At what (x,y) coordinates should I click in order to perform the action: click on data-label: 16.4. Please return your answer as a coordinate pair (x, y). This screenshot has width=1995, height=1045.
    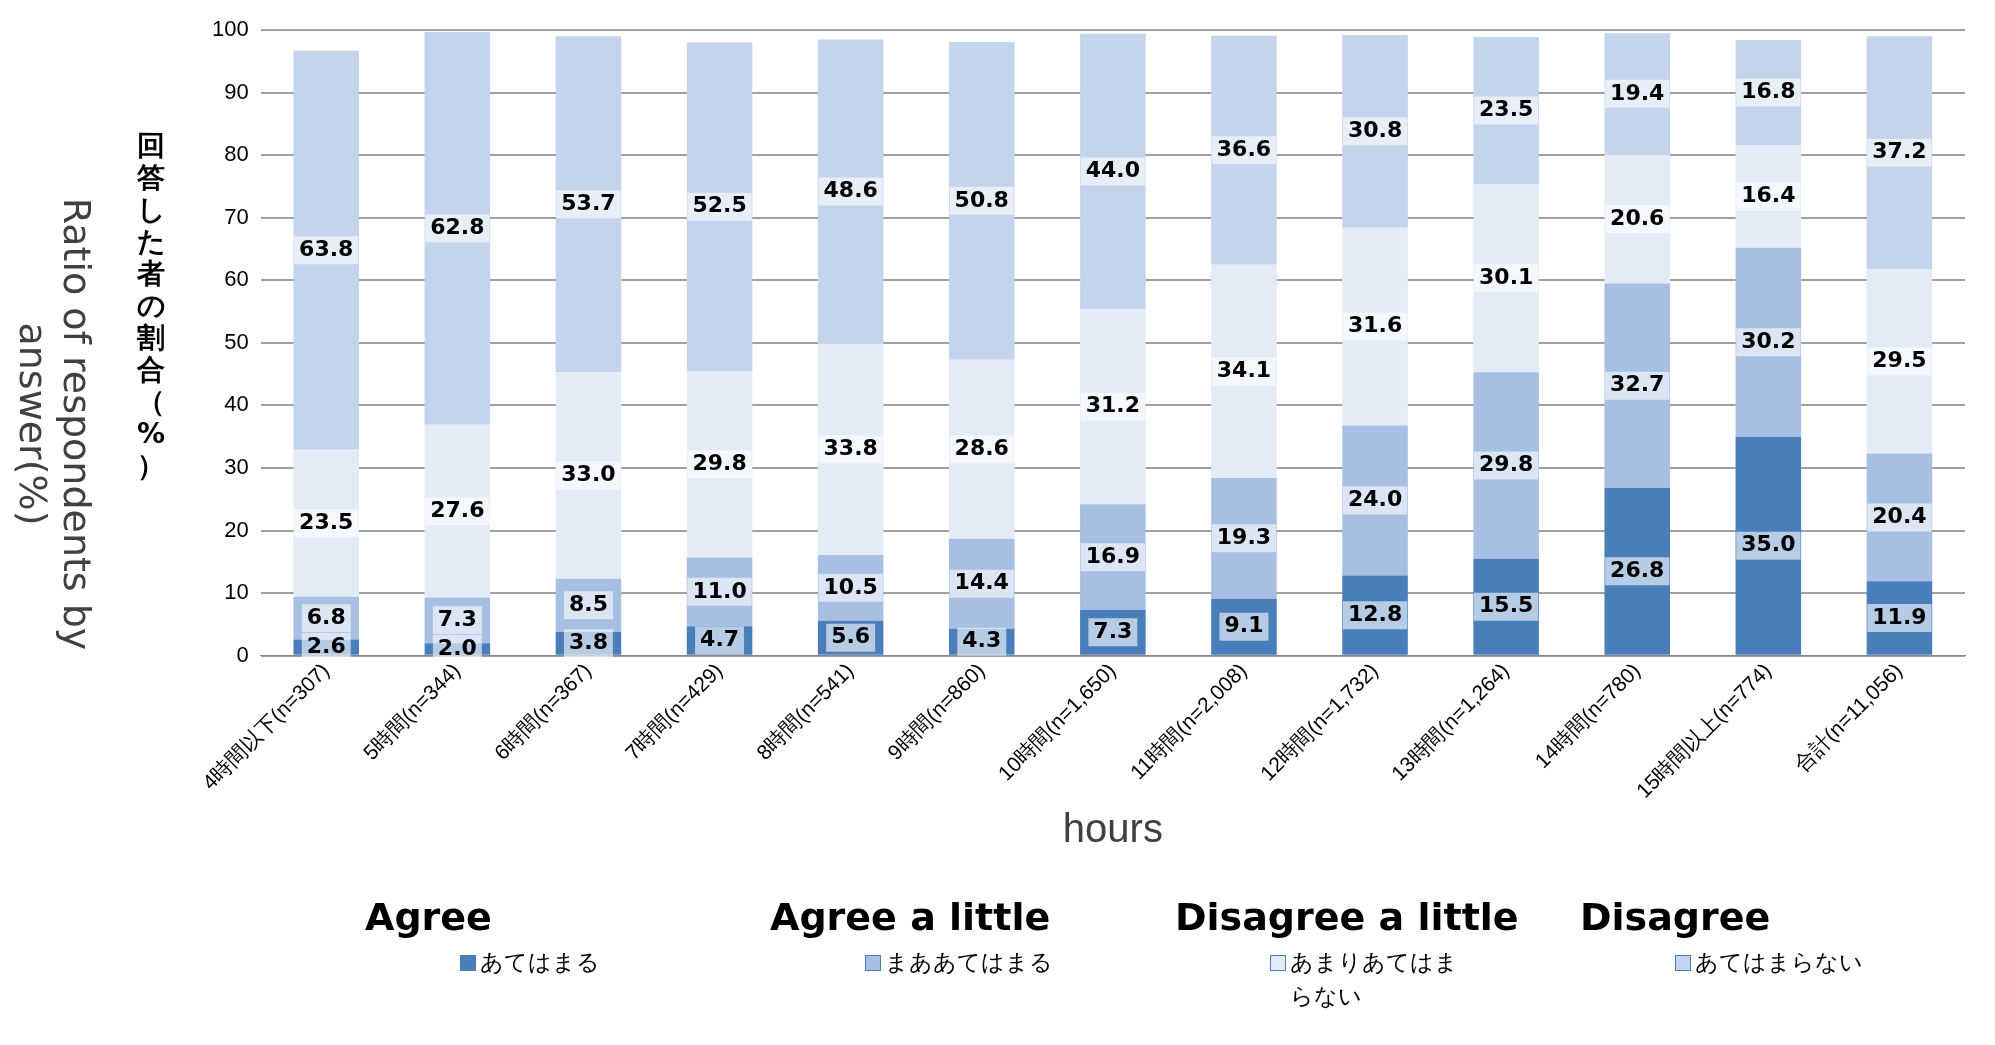
    Looking at the image, I should click on (1768, 195).